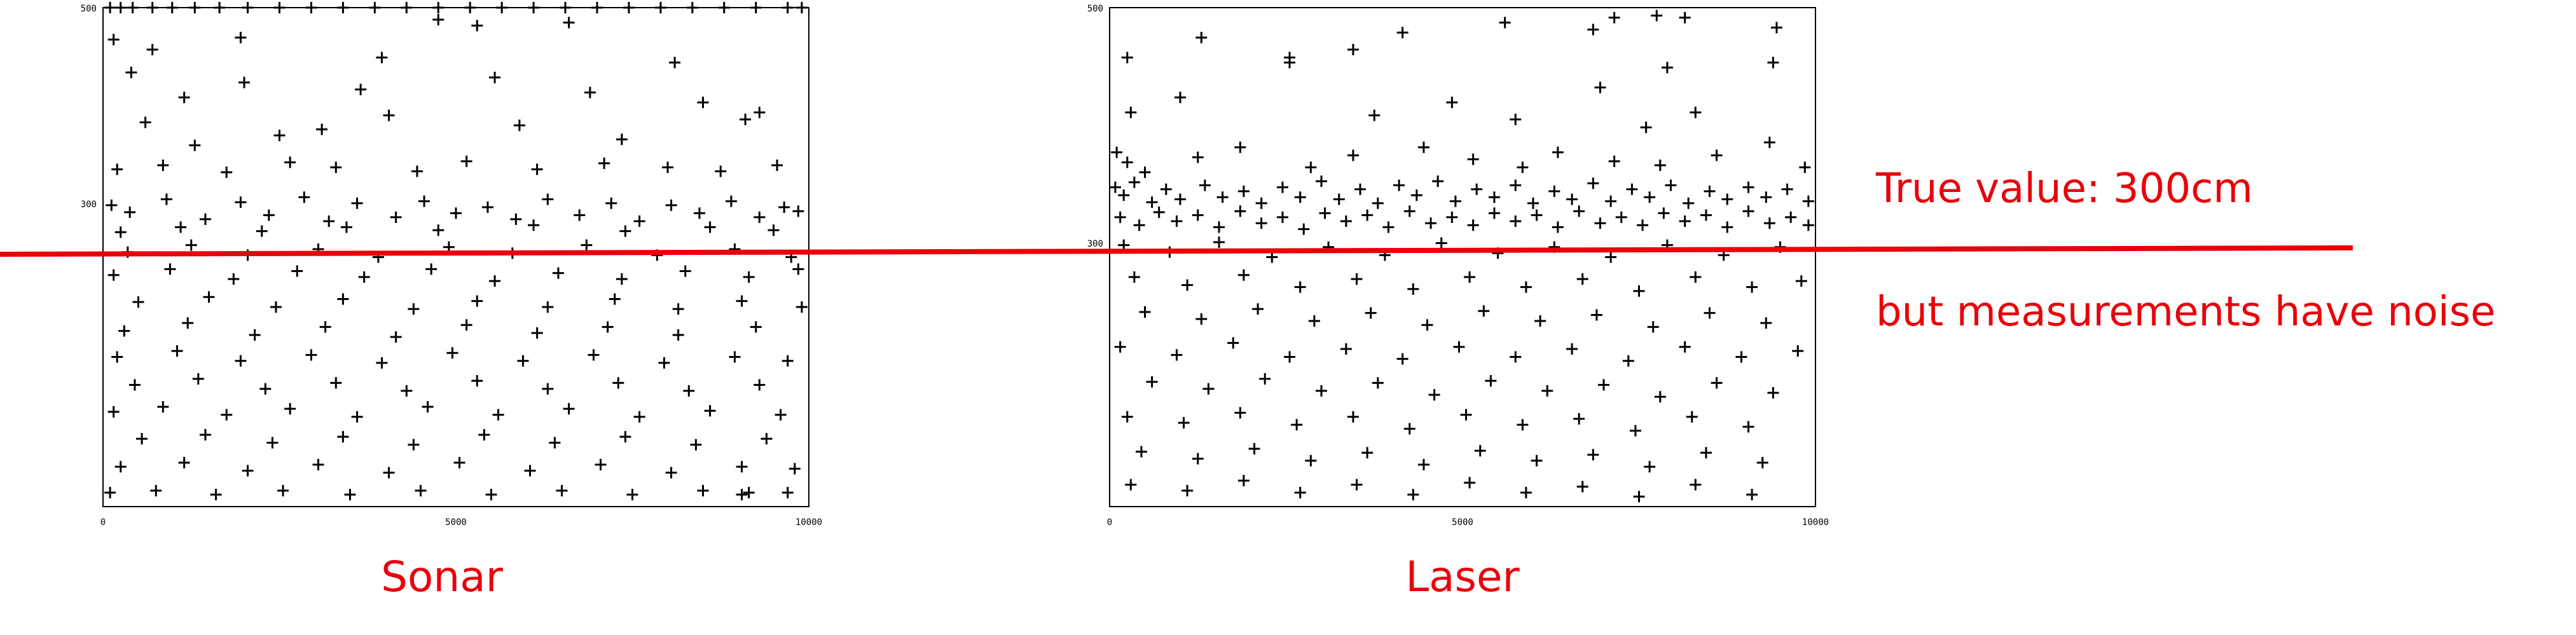  What do you see at coordinates (1815, 522) in the screenshot?
I see `laser-x-tick-10000: 10000` at bounding box center [1815, 522].